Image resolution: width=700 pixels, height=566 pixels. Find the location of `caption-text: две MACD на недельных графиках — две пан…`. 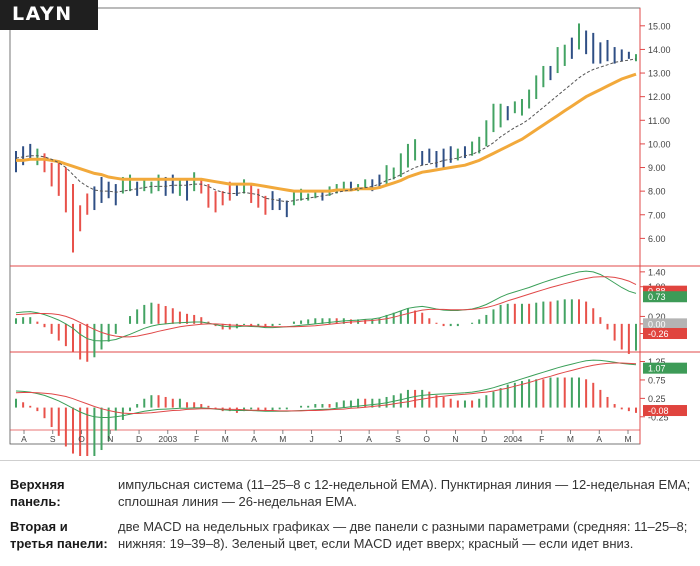

caption-text: две MACD на недельных графиках — две пан… is located at coordinates (403, 535).